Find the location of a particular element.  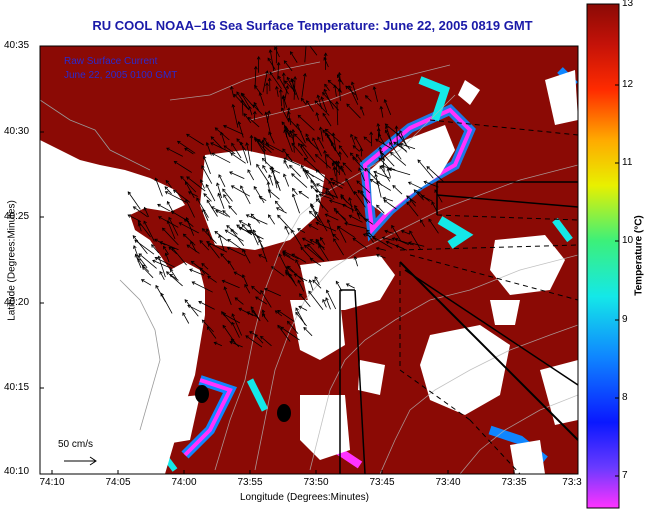

x-tick-label: 73:45 is located at coordinates (382, 482).